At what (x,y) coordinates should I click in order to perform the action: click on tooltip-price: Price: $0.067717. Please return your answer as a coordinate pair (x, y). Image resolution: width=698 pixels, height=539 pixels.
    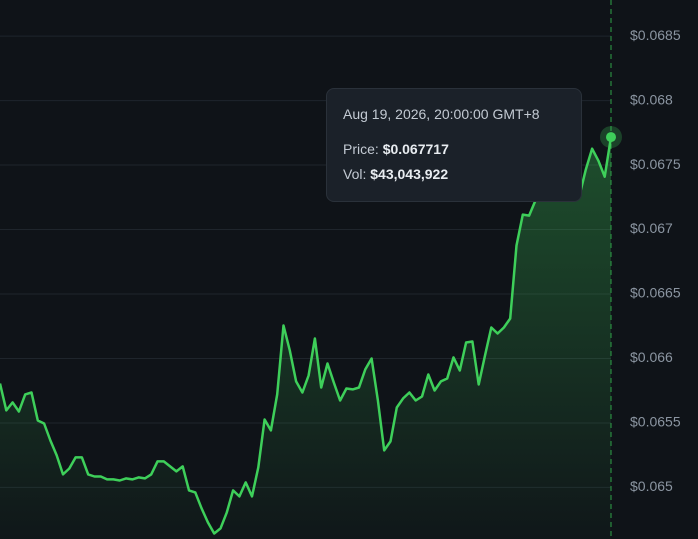
    Looking at the image, I should click on (396, 149).